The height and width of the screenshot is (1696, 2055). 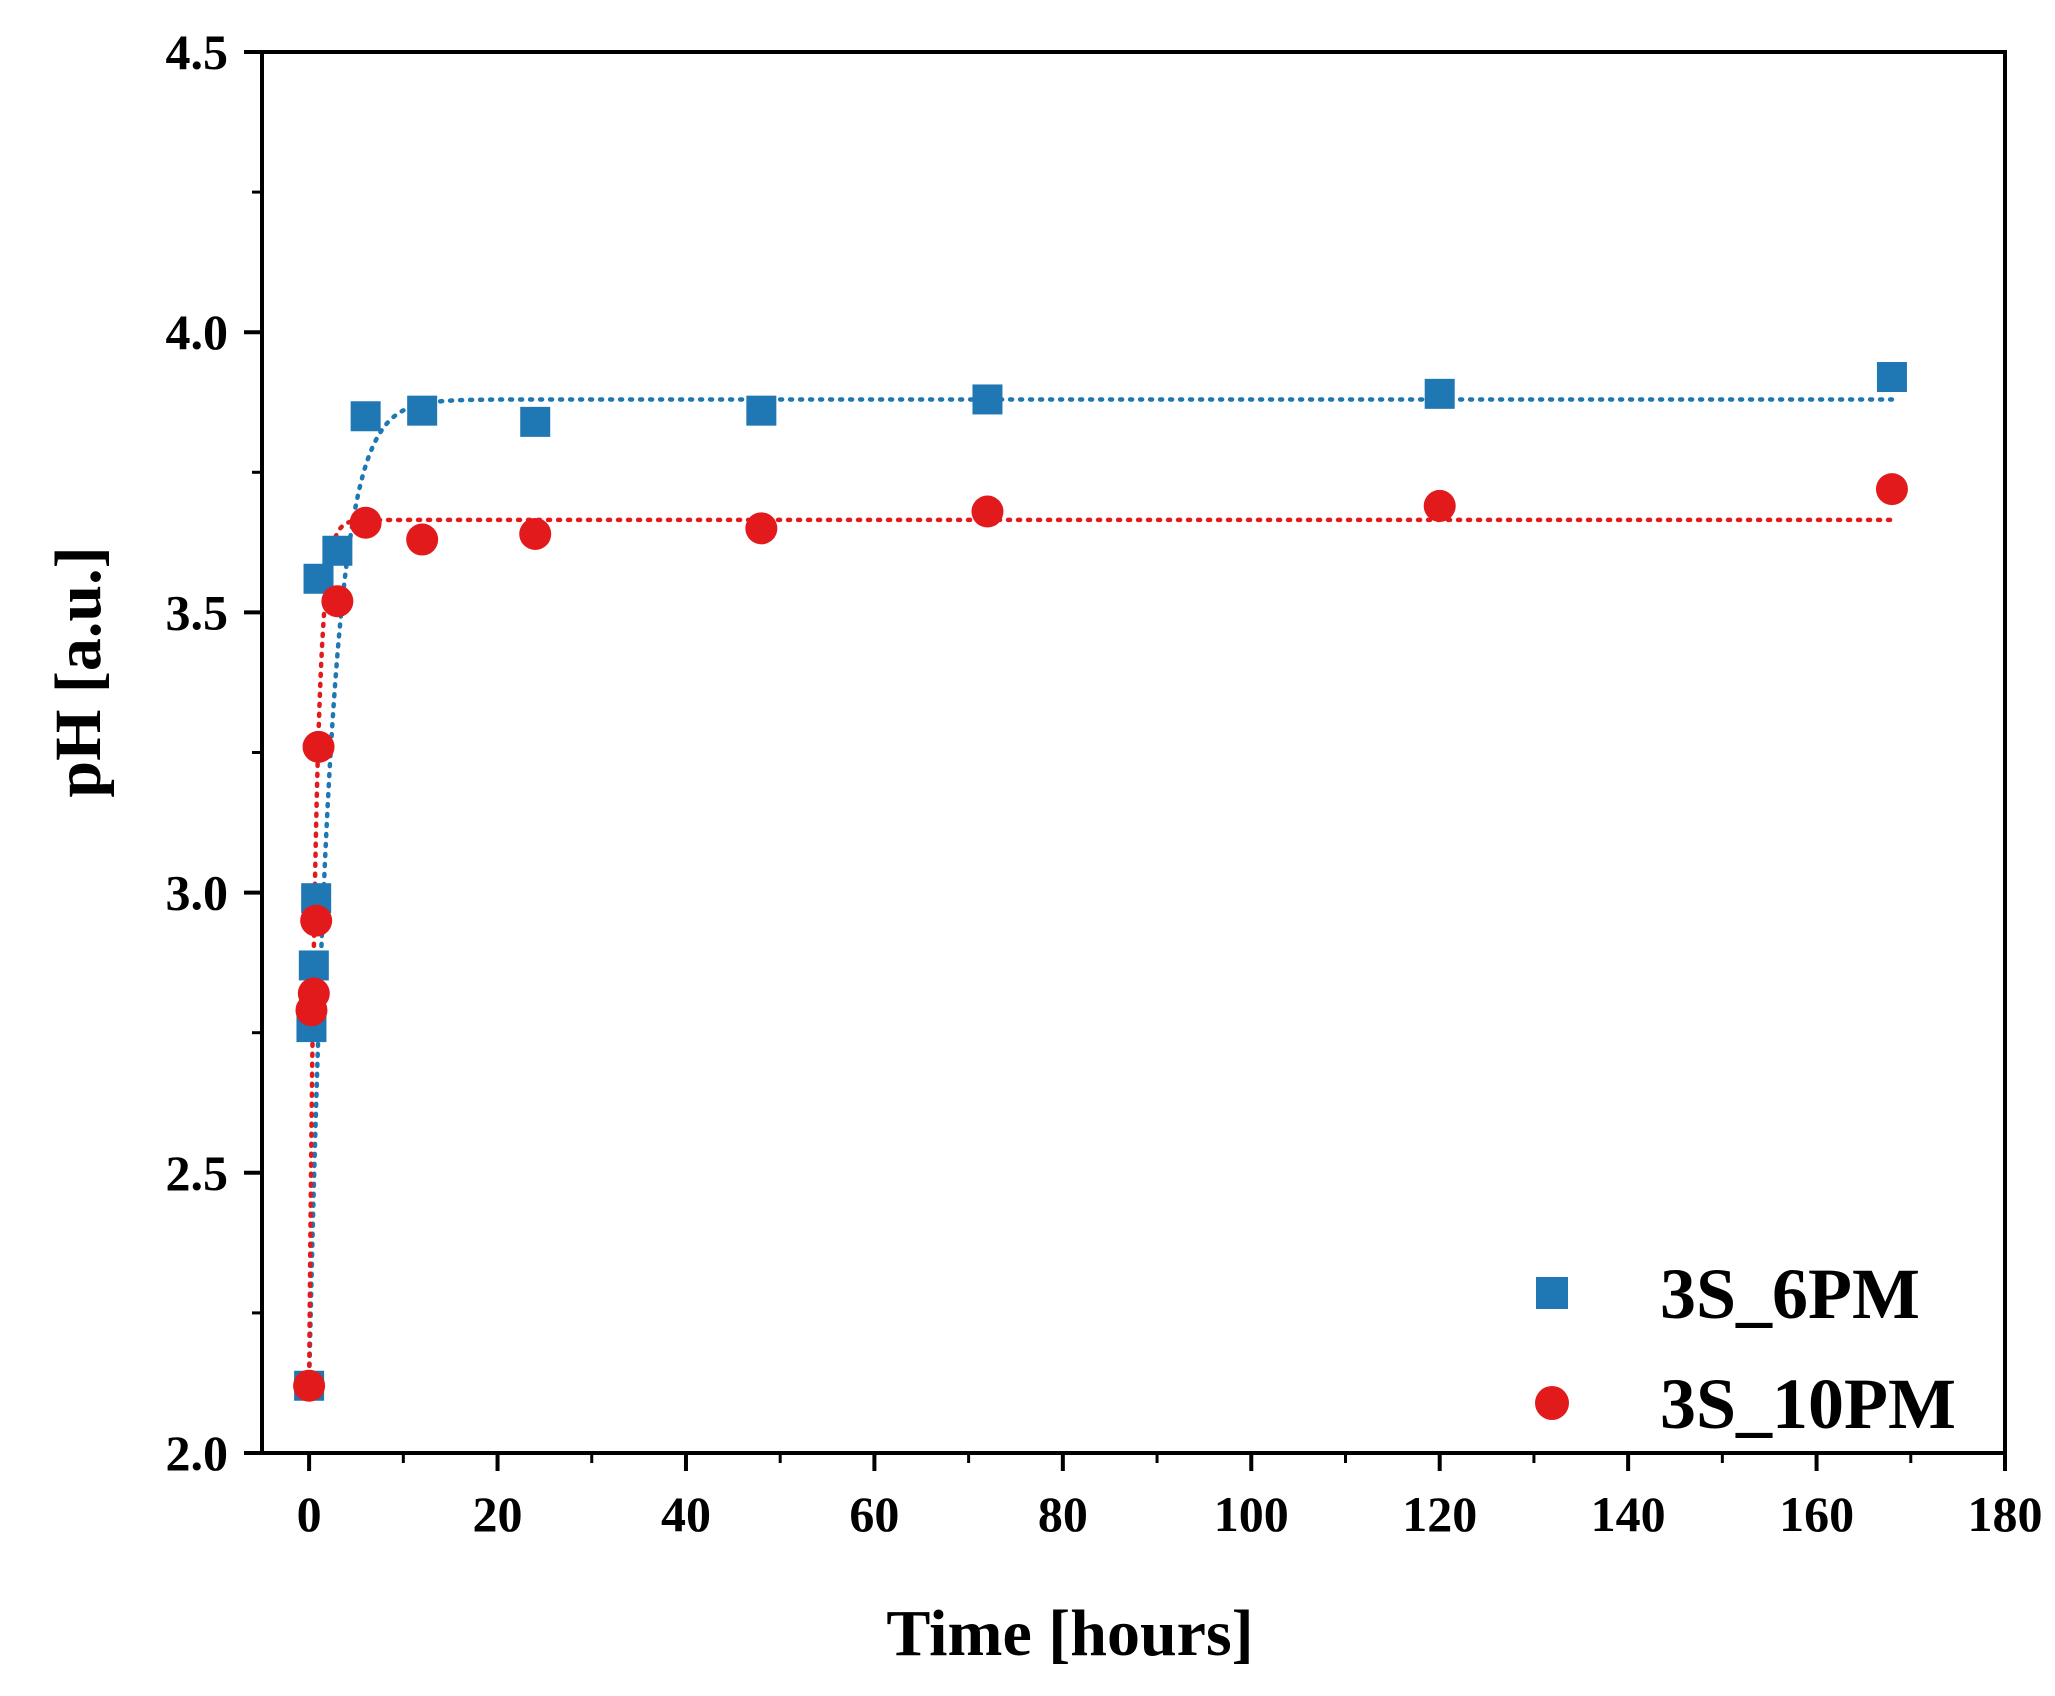 I want to click on x-tick-label: 120, so click(x=1439, y=1514).